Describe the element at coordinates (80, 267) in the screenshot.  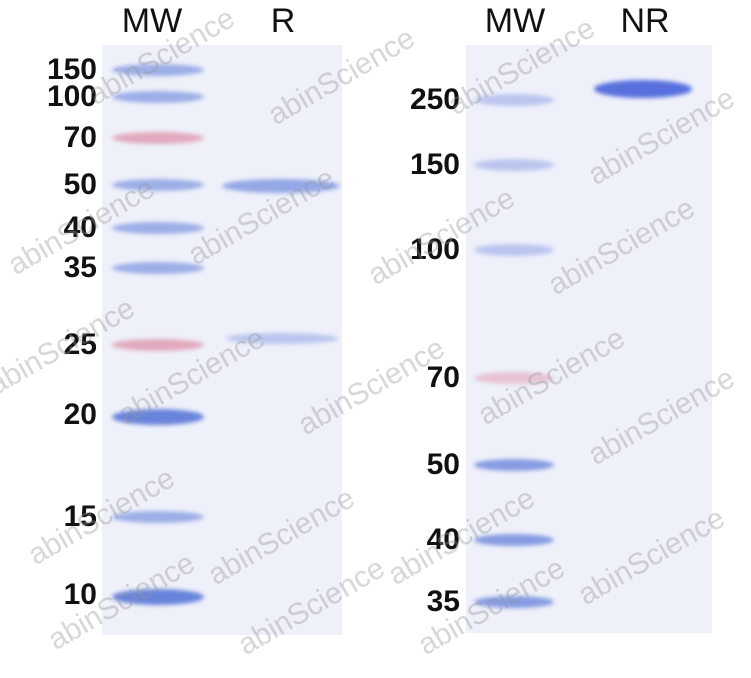
I see `marker-label-35: 35` at that location.